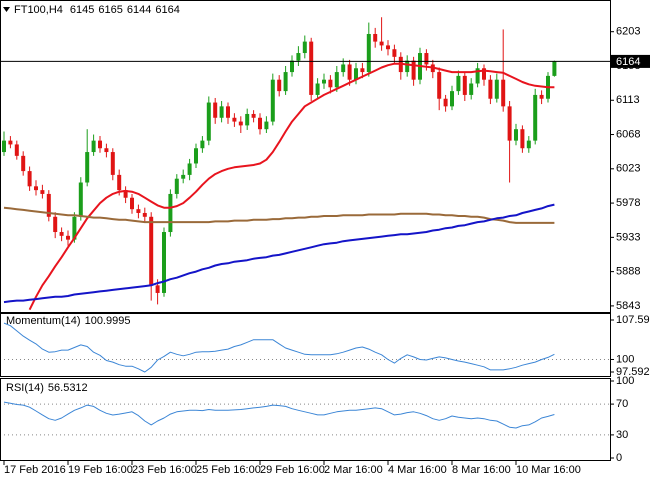 The image size is (650, 480). I want to click on x-tick-label: 17 Feb 2016, so click(35, 470).